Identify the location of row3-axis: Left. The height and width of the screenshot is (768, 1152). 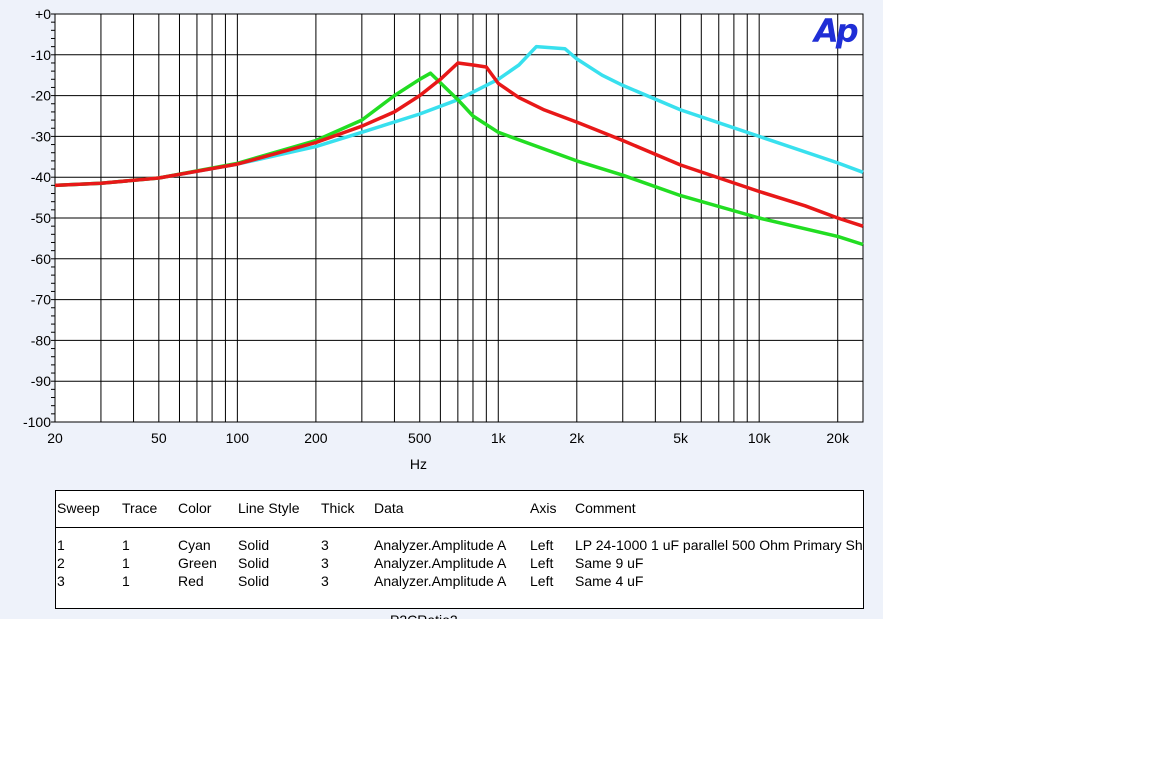
(542, 581).